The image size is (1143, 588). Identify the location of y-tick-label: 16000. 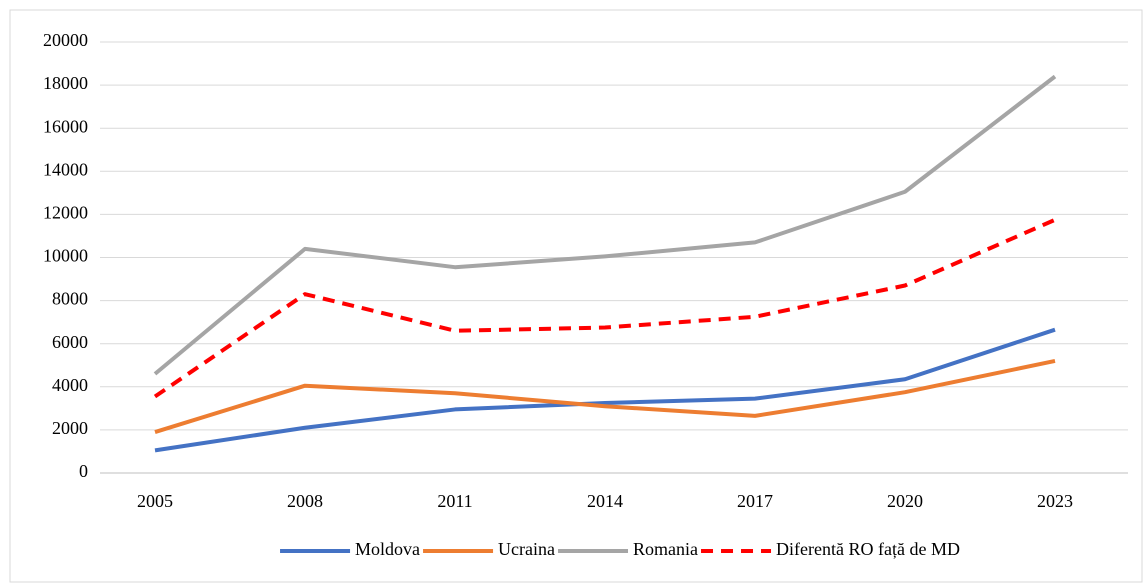
(65, 126).